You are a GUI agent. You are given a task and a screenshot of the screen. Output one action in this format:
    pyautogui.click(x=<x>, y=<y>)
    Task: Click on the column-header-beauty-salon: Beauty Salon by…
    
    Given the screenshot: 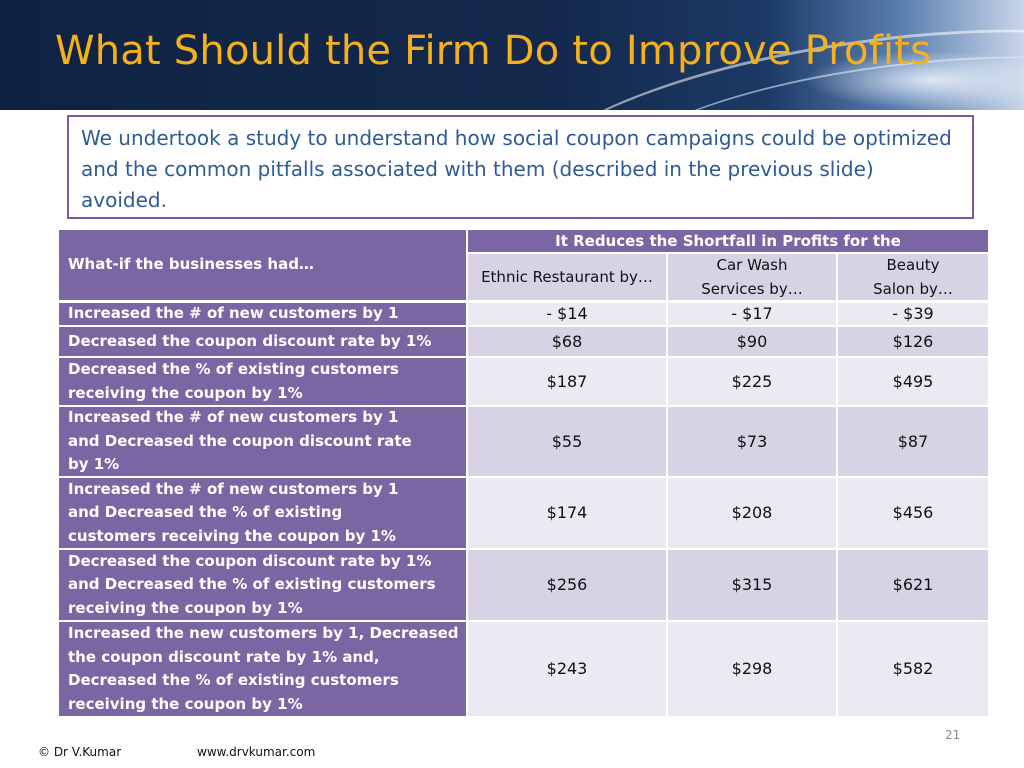 What is the action you would take?
    pyautogui.click(x=913, y=277)
    